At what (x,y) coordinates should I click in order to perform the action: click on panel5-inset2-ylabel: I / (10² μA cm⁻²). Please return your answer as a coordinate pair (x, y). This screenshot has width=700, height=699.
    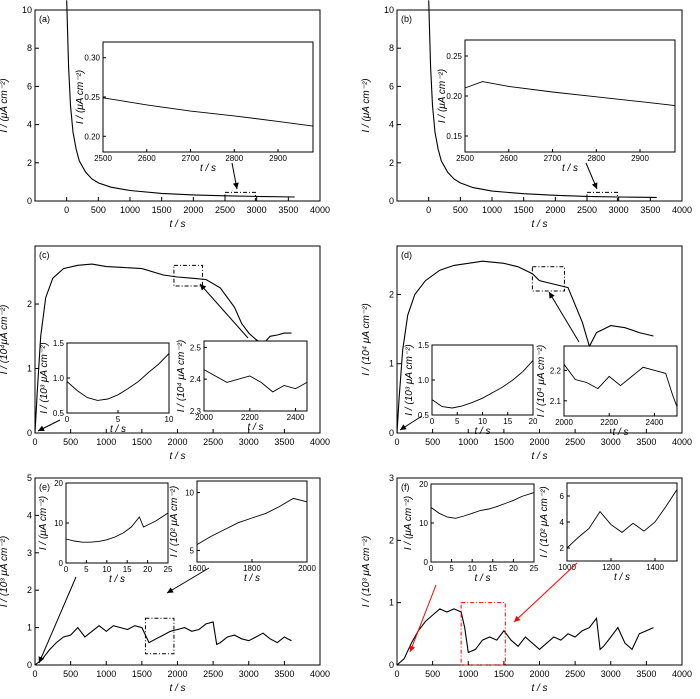
    Looking at the image, I should click on (174, 522).